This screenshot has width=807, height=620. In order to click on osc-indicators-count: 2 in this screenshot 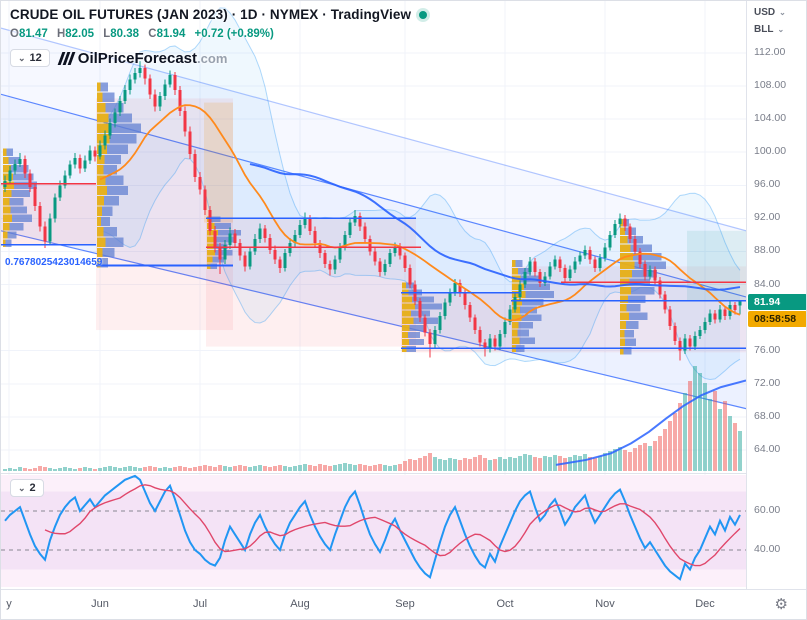, I will do `click(32, 488)`.